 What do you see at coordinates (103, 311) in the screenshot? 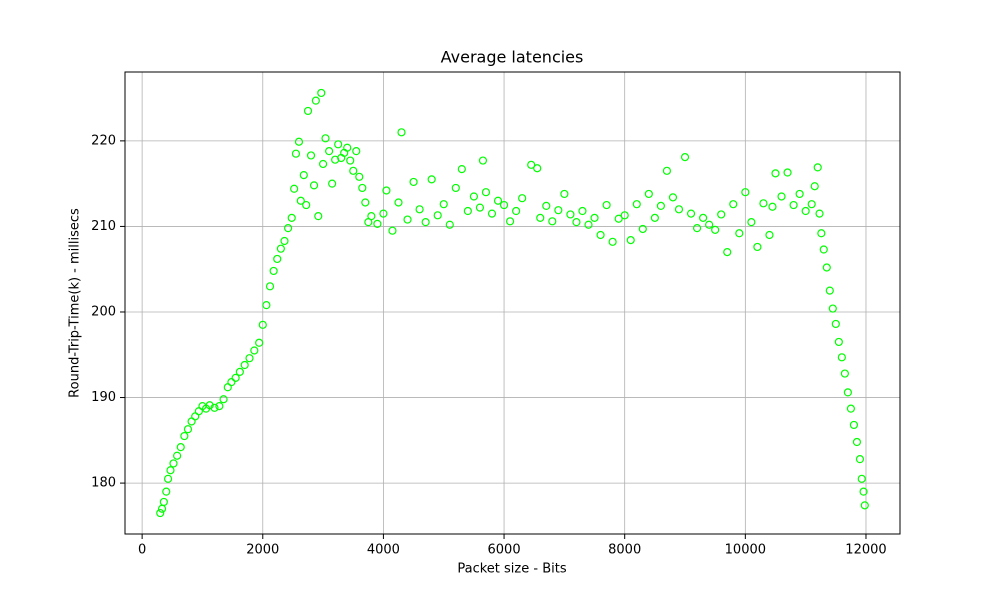
I see `y-tick-label: 200` at bounding box center [103, 311].